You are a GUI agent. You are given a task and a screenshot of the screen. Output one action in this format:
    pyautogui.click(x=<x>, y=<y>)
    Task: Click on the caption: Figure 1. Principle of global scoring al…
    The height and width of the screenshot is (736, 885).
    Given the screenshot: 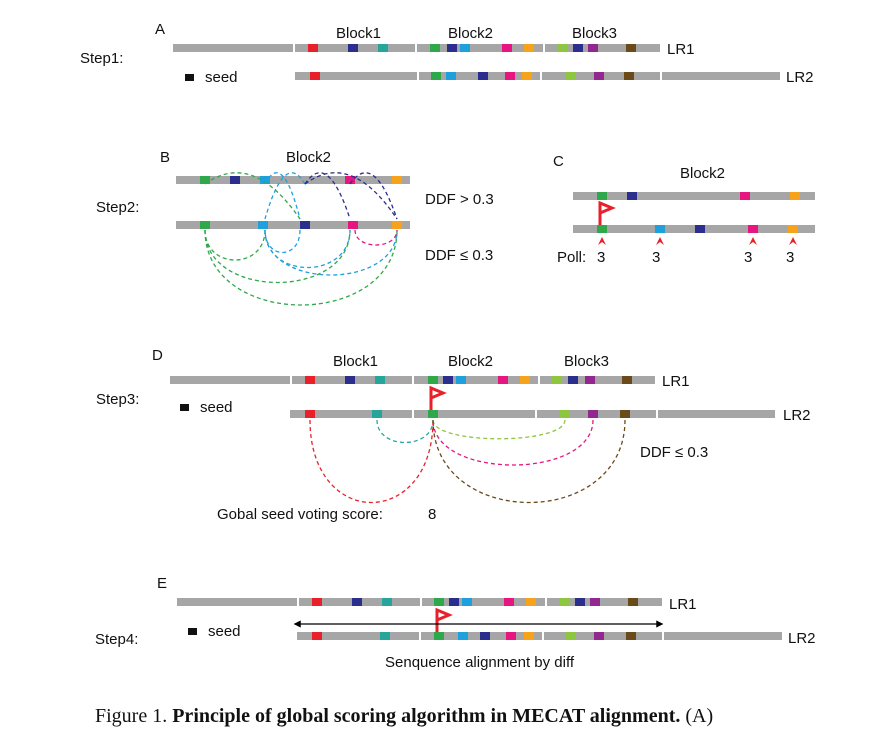 What is the action you would take?
    pyautogui.click(x=404, y=716)
    